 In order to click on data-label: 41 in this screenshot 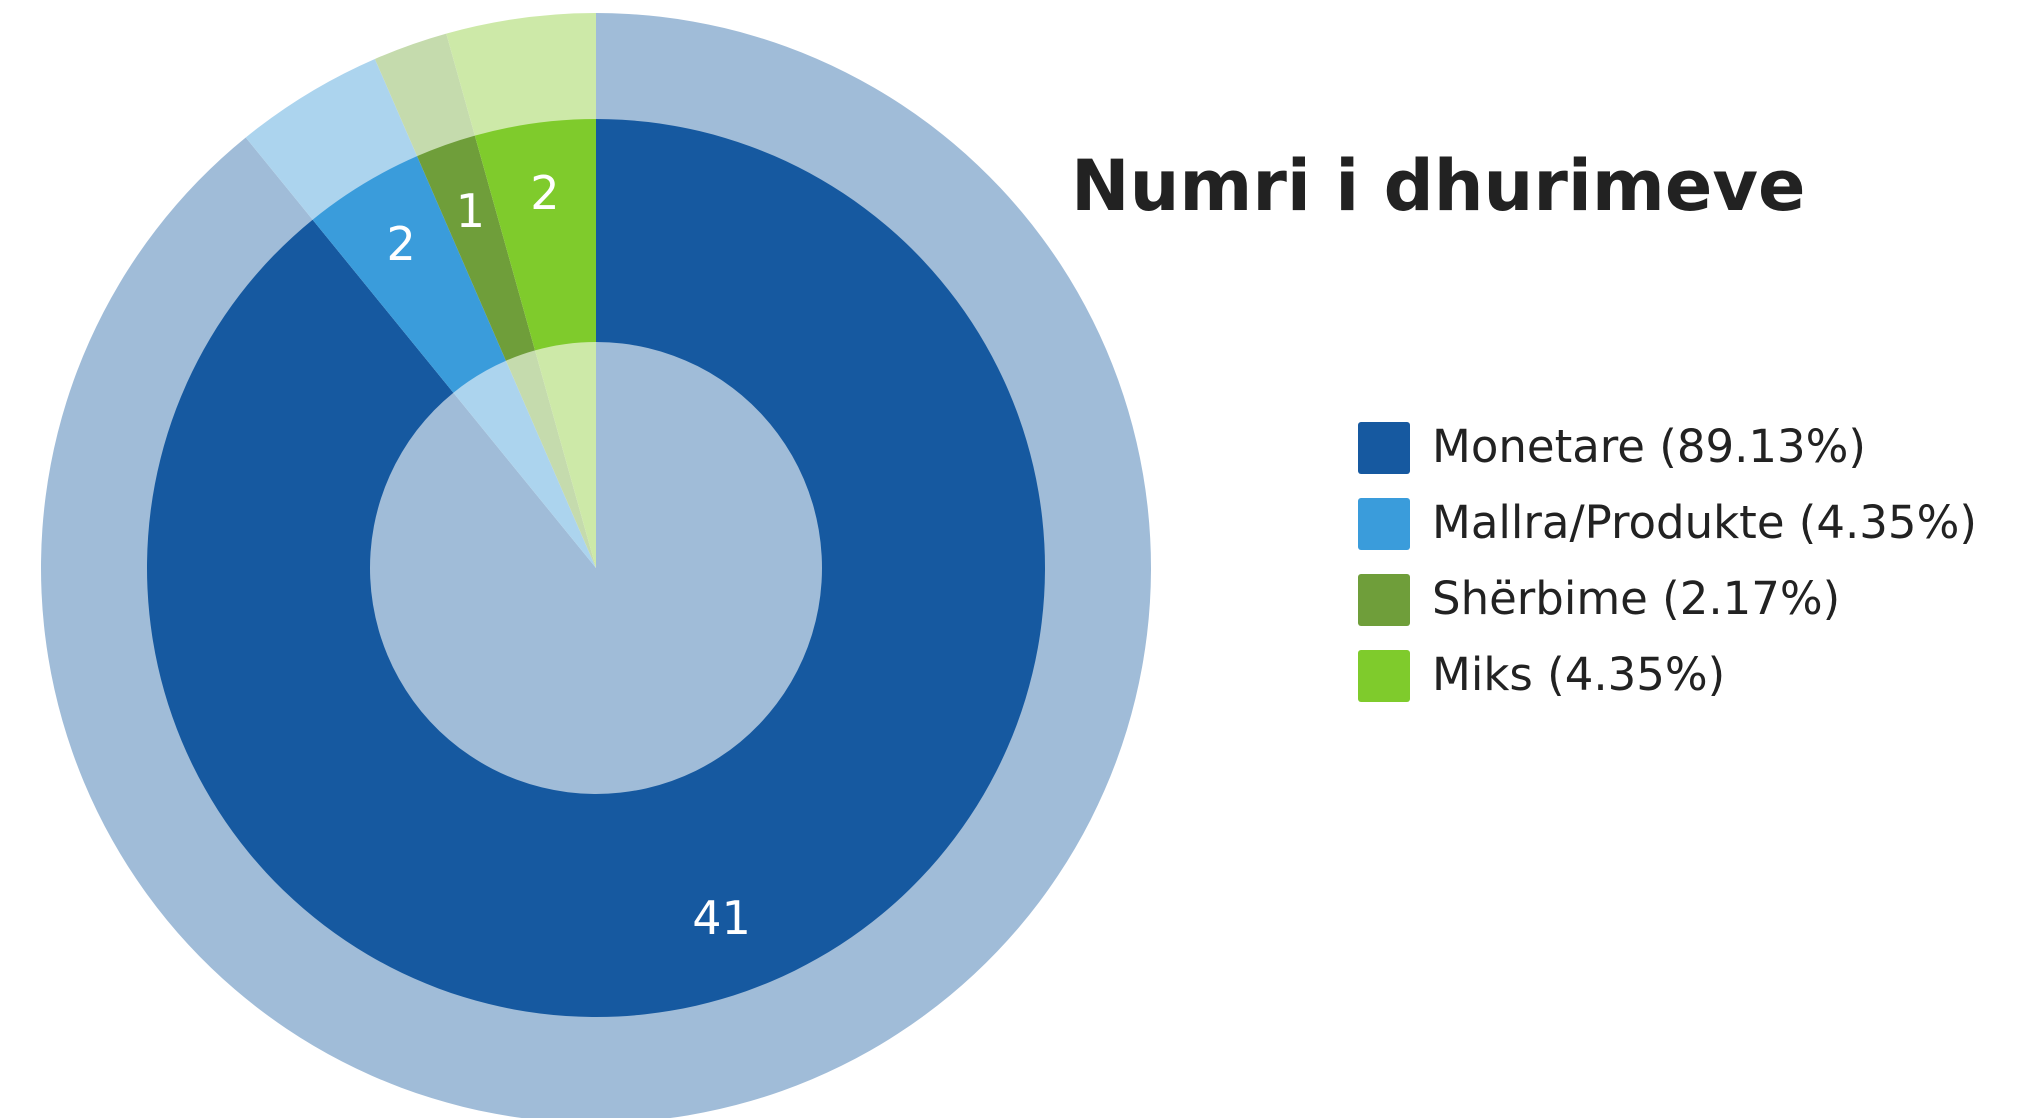, I will do `click(721, 918)`.